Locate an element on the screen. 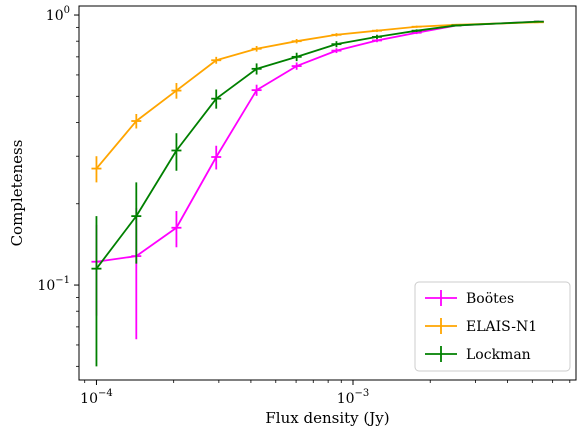 The width and height of the screenshot is (582, 434). legend-box is located at coordinates (492, 326).